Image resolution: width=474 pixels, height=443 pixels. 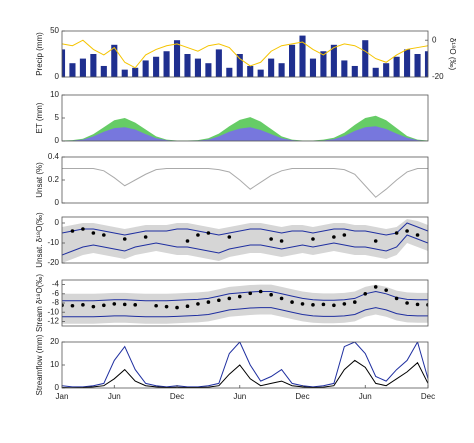 What do you see at coordinates (62, 396) in the screenshot?
I see `x-tick-label: Jan` at bounding box center [62, 396].